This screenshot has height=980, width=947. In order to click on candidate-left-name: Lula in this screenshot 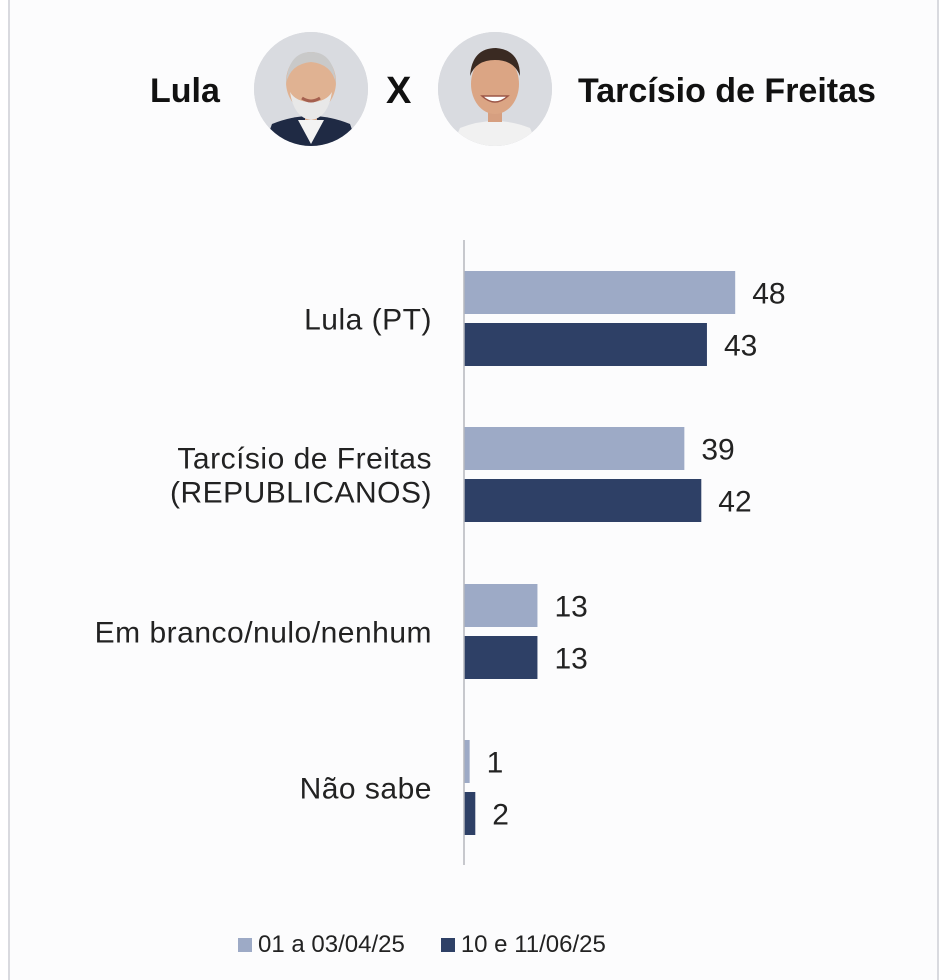, I will do `click(185, 91)`.